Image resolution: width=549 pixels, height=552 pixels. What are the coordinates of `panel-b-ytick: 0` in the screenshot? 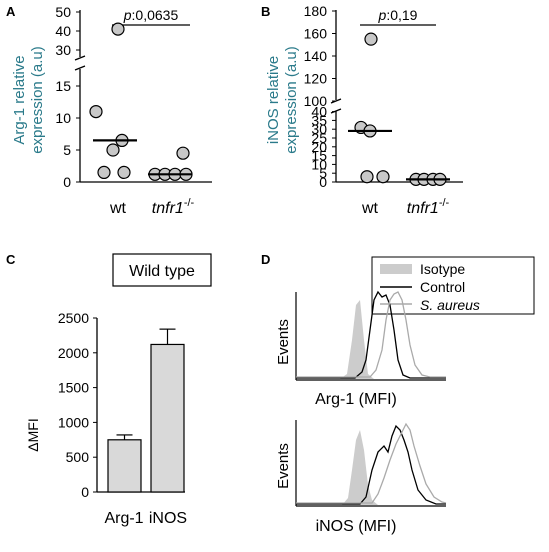 It's located at (323, 182).